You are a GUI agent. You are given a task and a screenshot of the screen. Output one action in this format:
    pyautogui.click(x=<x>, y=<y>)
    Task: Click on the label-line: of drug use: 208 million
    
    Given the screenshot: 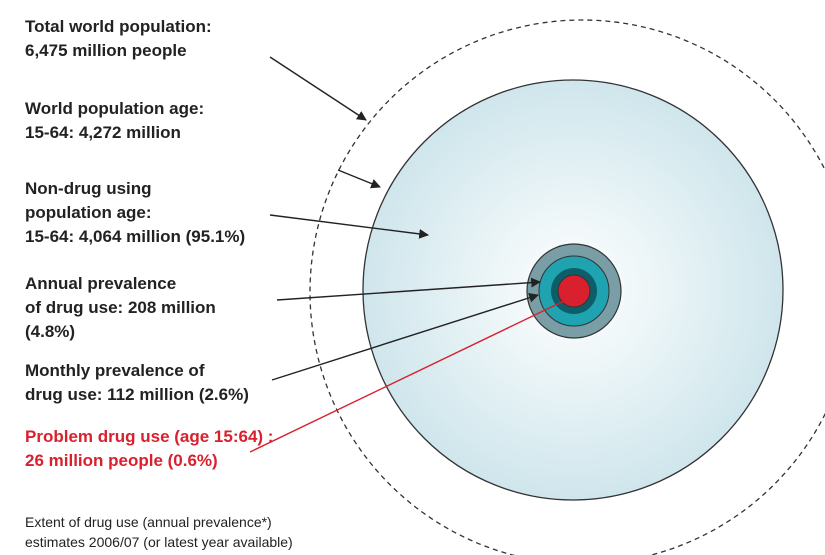 What is the action you would take?
    pyautogui.click(x=120, y=307)
    